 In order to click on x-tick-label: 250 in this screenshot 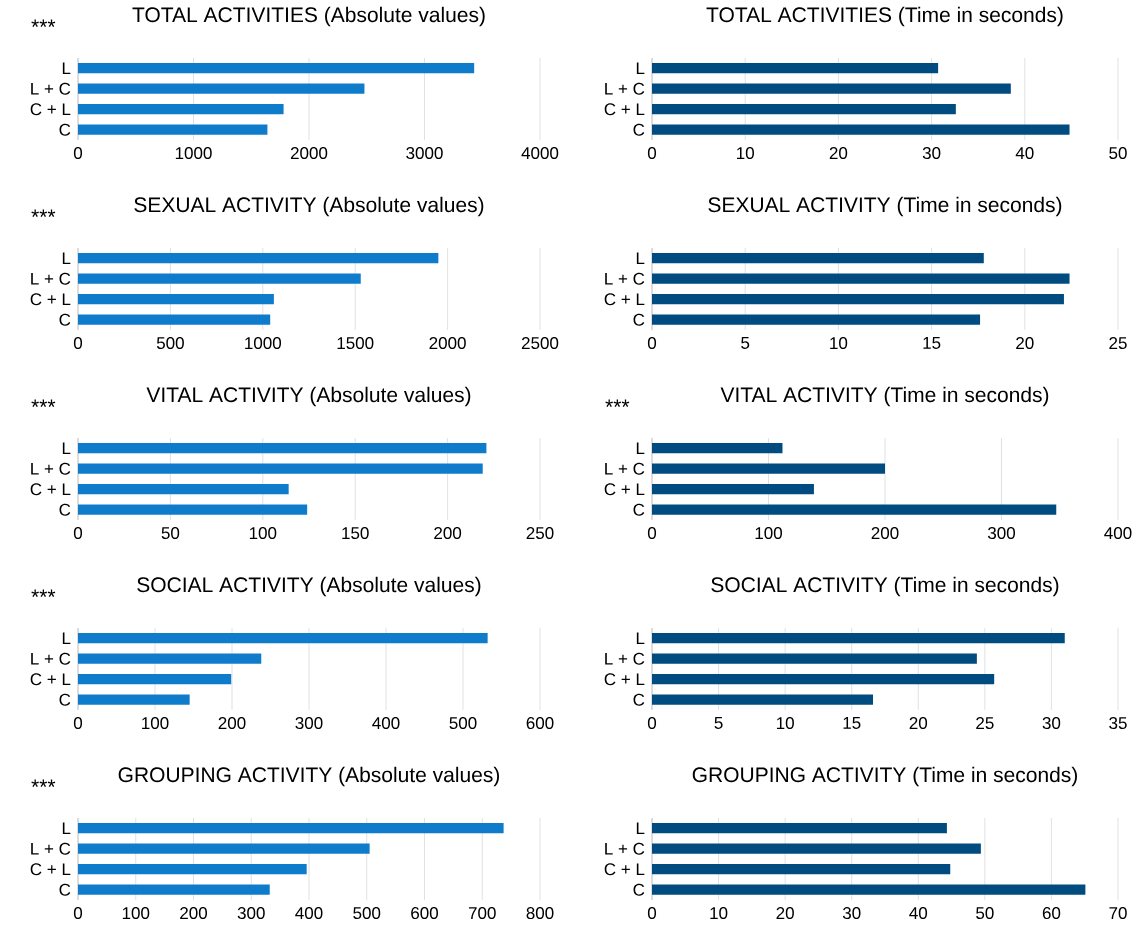, I will do `click(540, 533)`.